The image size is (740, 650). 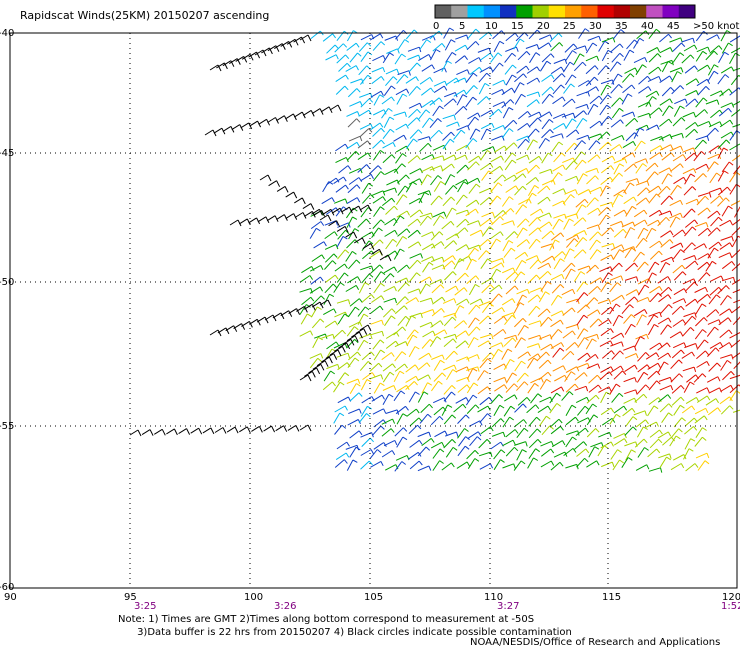 I want to click on colorbar-swatch, so click(x=443, y=11).